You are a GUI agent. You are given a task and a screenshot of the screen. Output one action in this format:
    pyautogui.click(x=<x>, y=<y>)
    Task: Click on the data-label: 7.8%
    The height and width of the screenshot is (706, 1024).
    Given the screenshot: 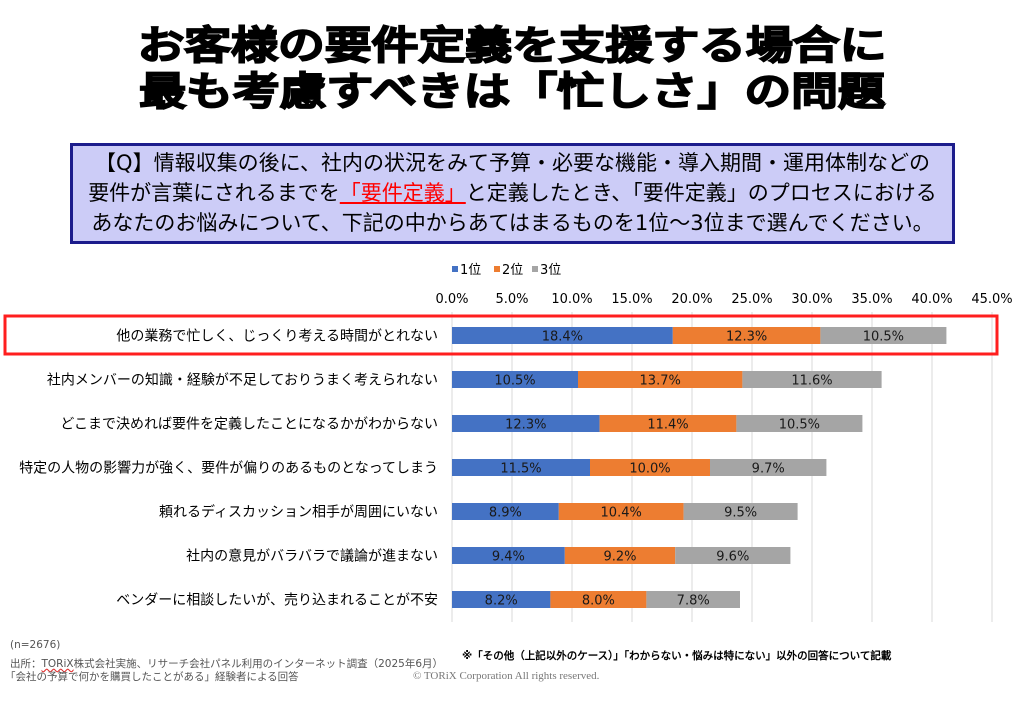 What is the action you would take?
    pyautogui.click(x=693, y=601)
    